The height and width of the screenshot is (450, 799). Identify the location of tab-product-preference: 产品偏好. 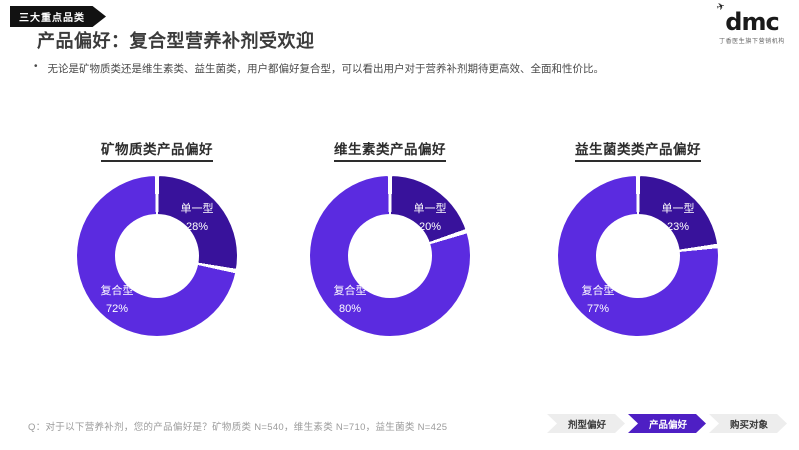
(667, 423).